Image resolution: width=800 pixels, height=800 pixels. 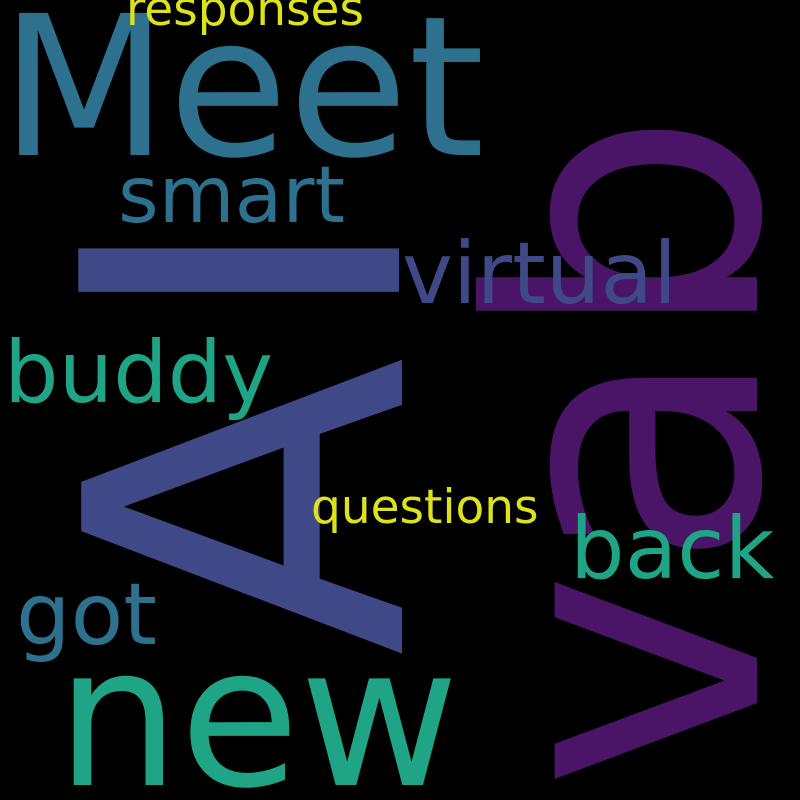 I want to click on word-back-text: back, so click(x=672, y=549).